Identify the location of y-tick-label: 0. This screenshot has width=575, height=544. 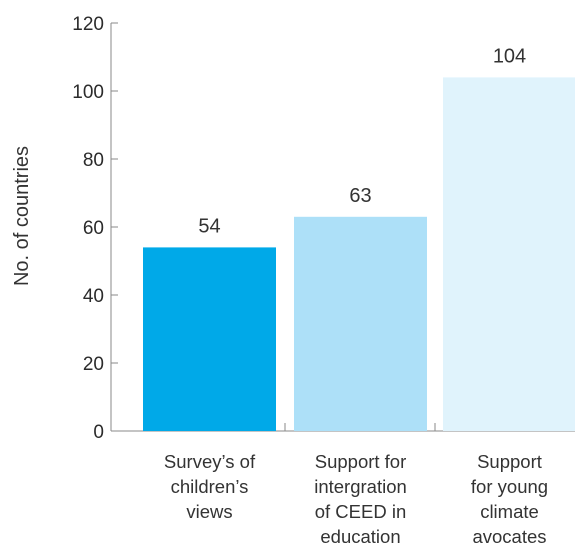
(98, 432).